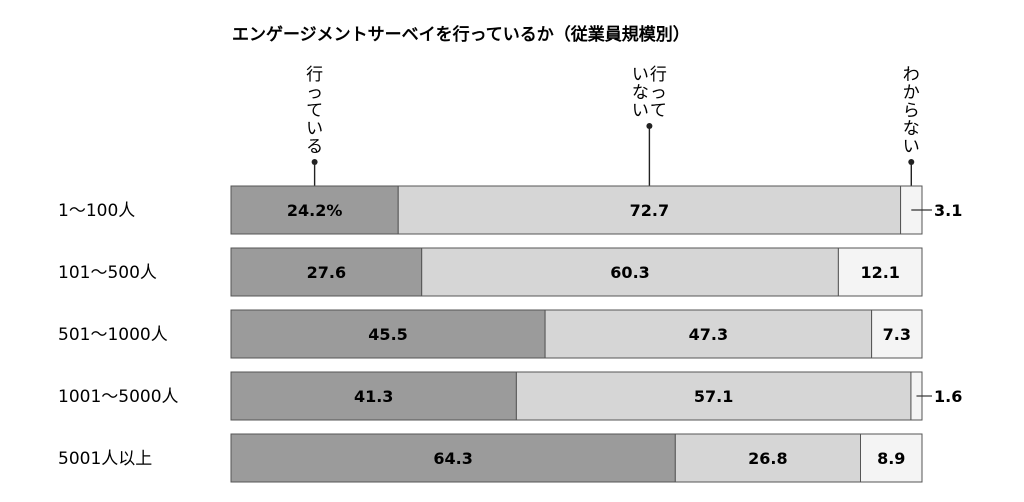 This screenshot has width=1024, height=502. I want to click on legend-char: る, so click(314, 147).